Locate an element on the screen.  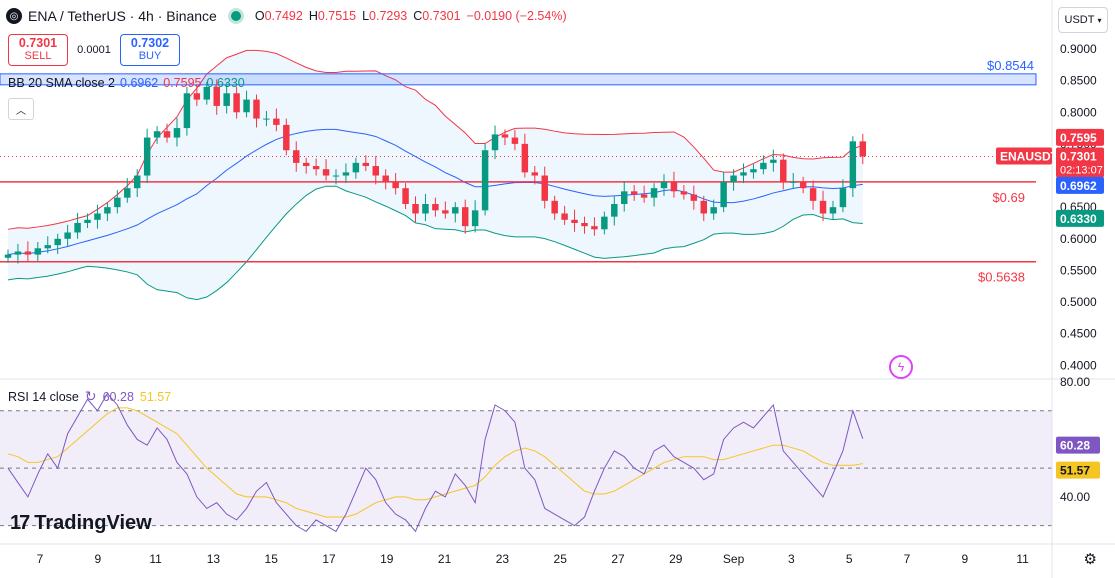
buy-button: 0.7302 BUY is located at coordinates (150, 50).